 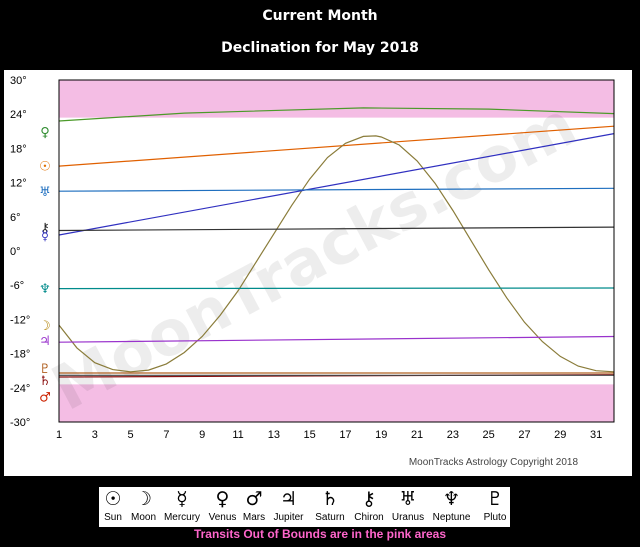 I want to click on legend-label: Uranus, so click(x=408, y=517).